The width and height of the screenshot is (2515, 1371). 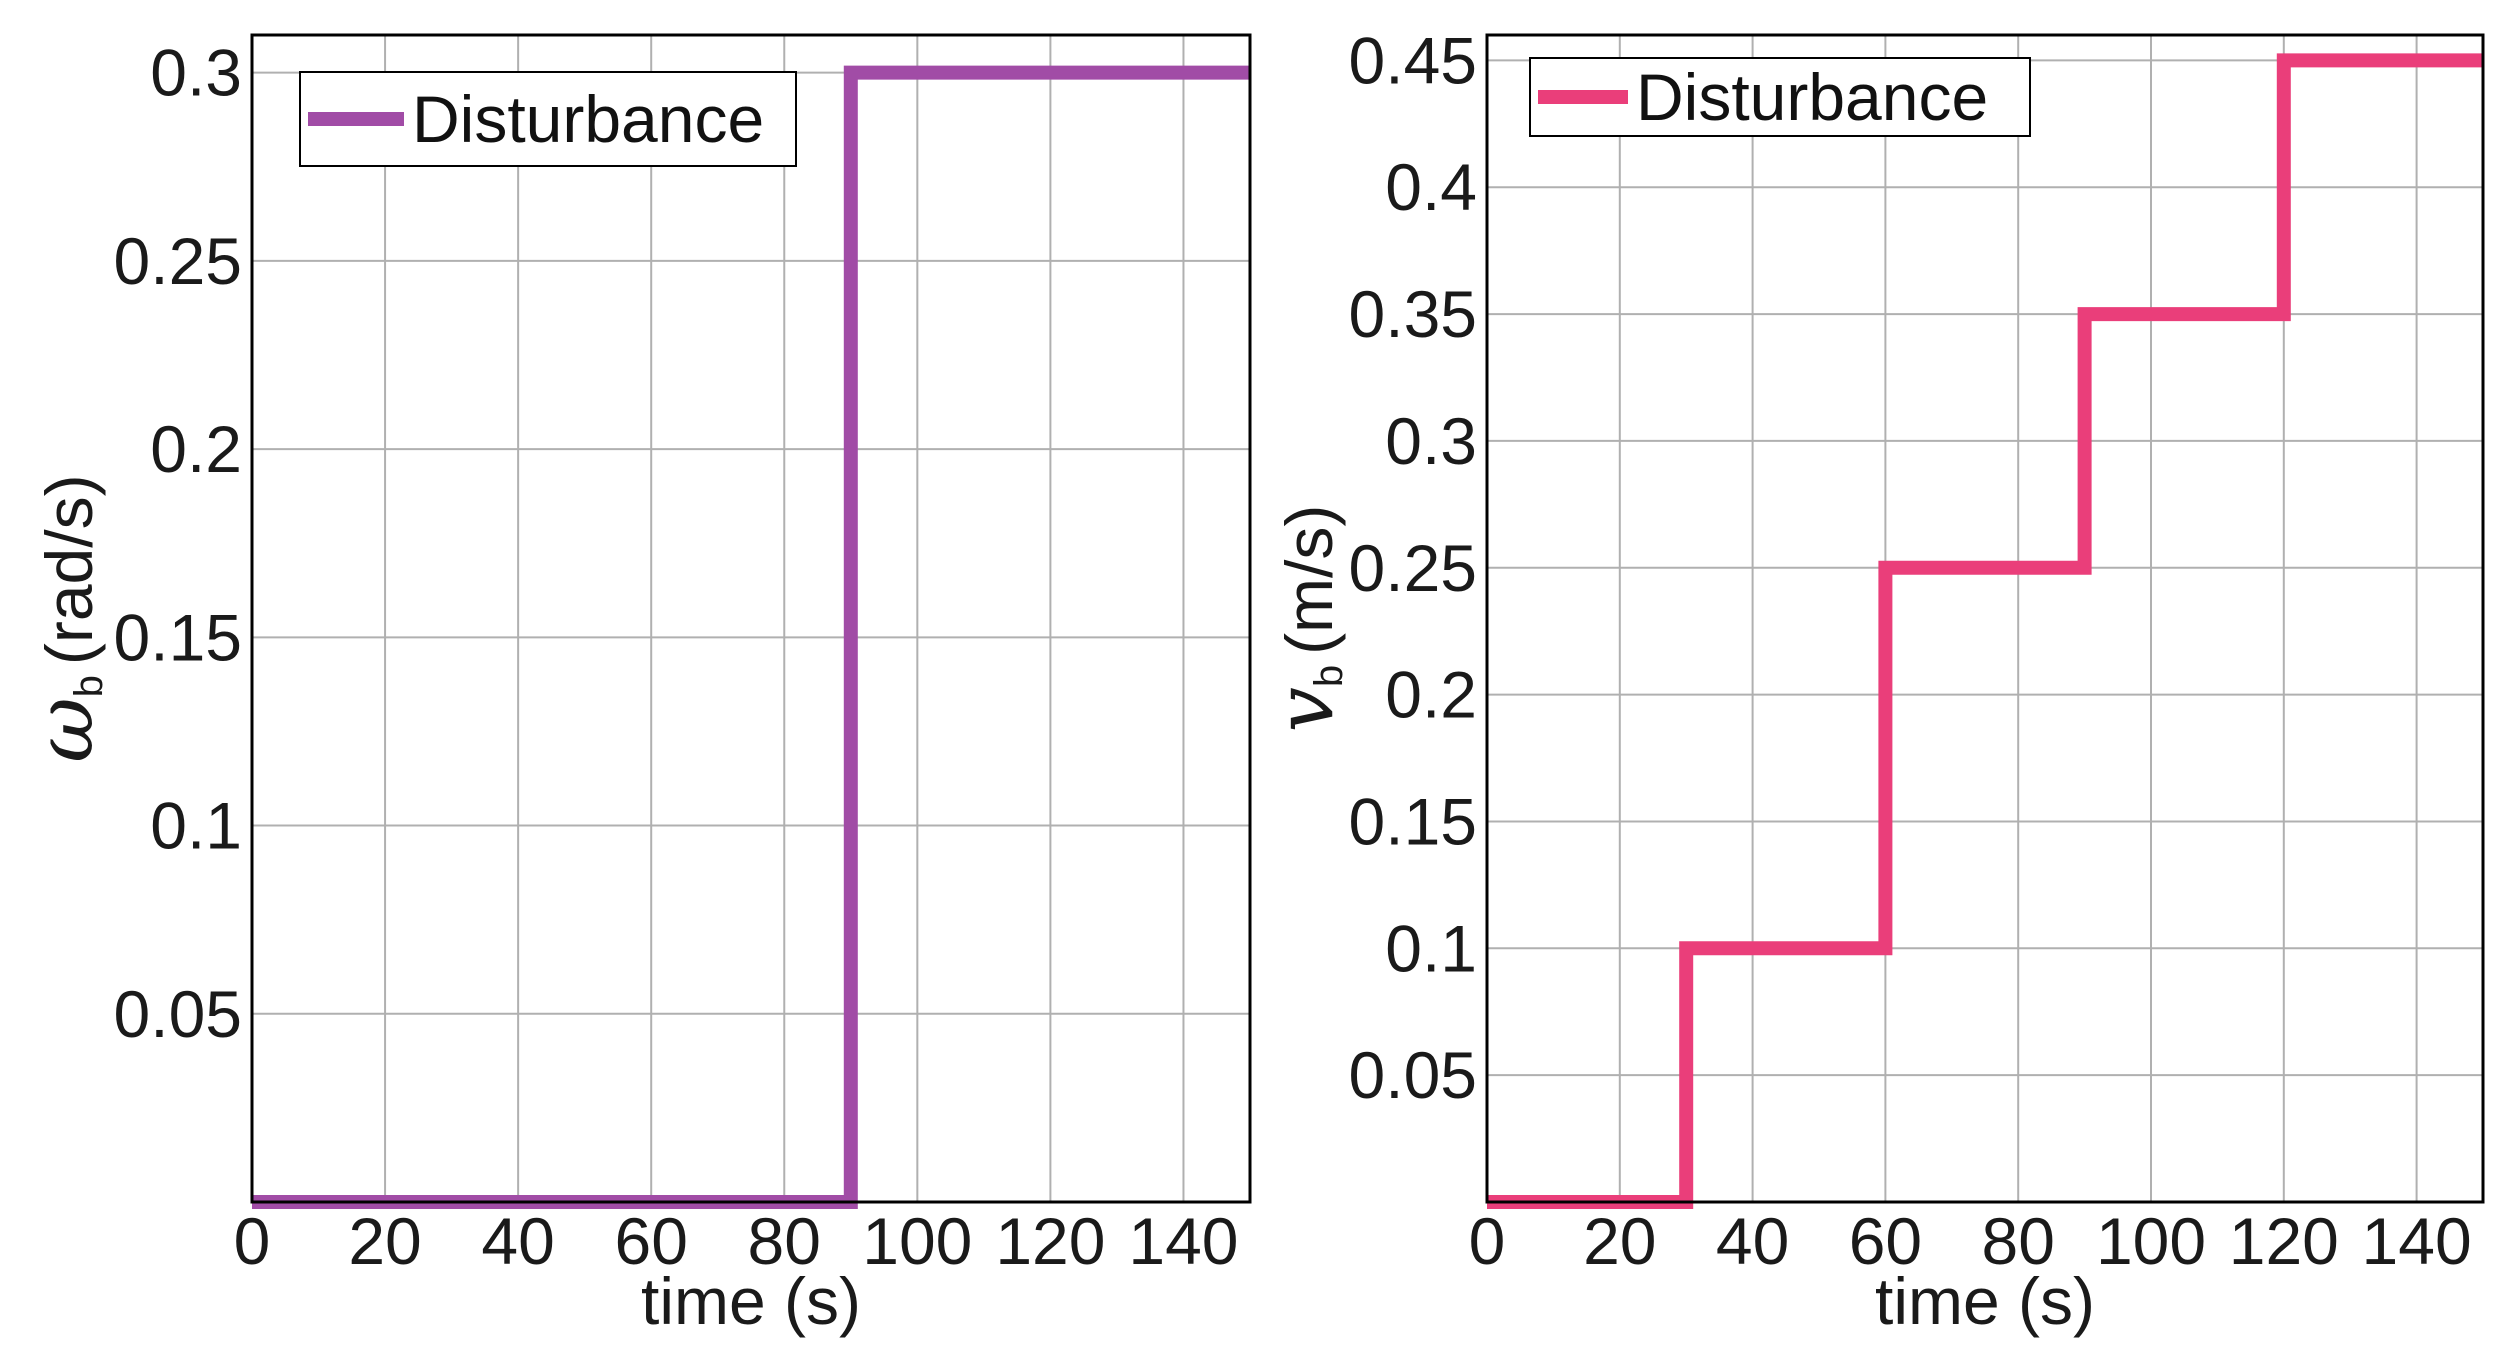 I want to click on y-axis-symbol: ω, so click(x=64, y=729).